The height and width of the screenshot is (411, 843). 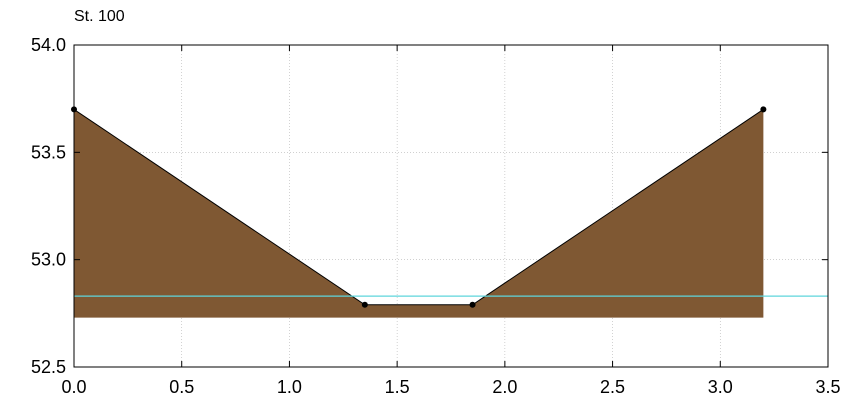 I want to click on x-tick-label: 2.5, so click(x=612, y=387).